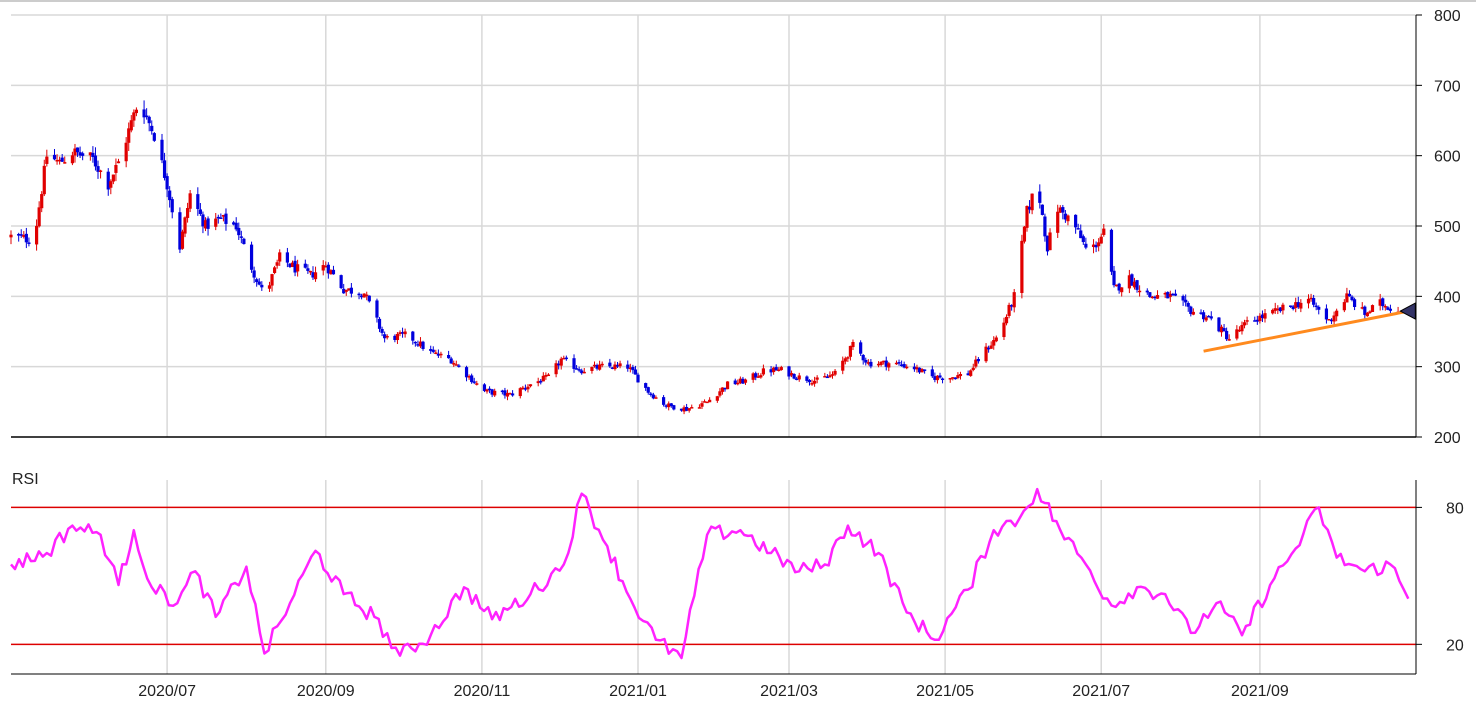 This screenshot has height=709, width=1476. Describe the element at coordinates (1455, 645) in the screenshot. I see `rsi-y-tick-label: 20` at that location.